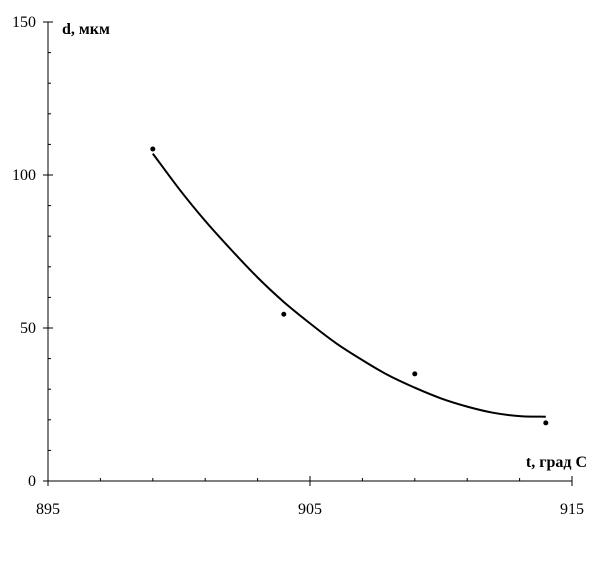 The width and height of the screenshot is (597, 563). I want to click on x-tick-label: 905, so click(310, 509).